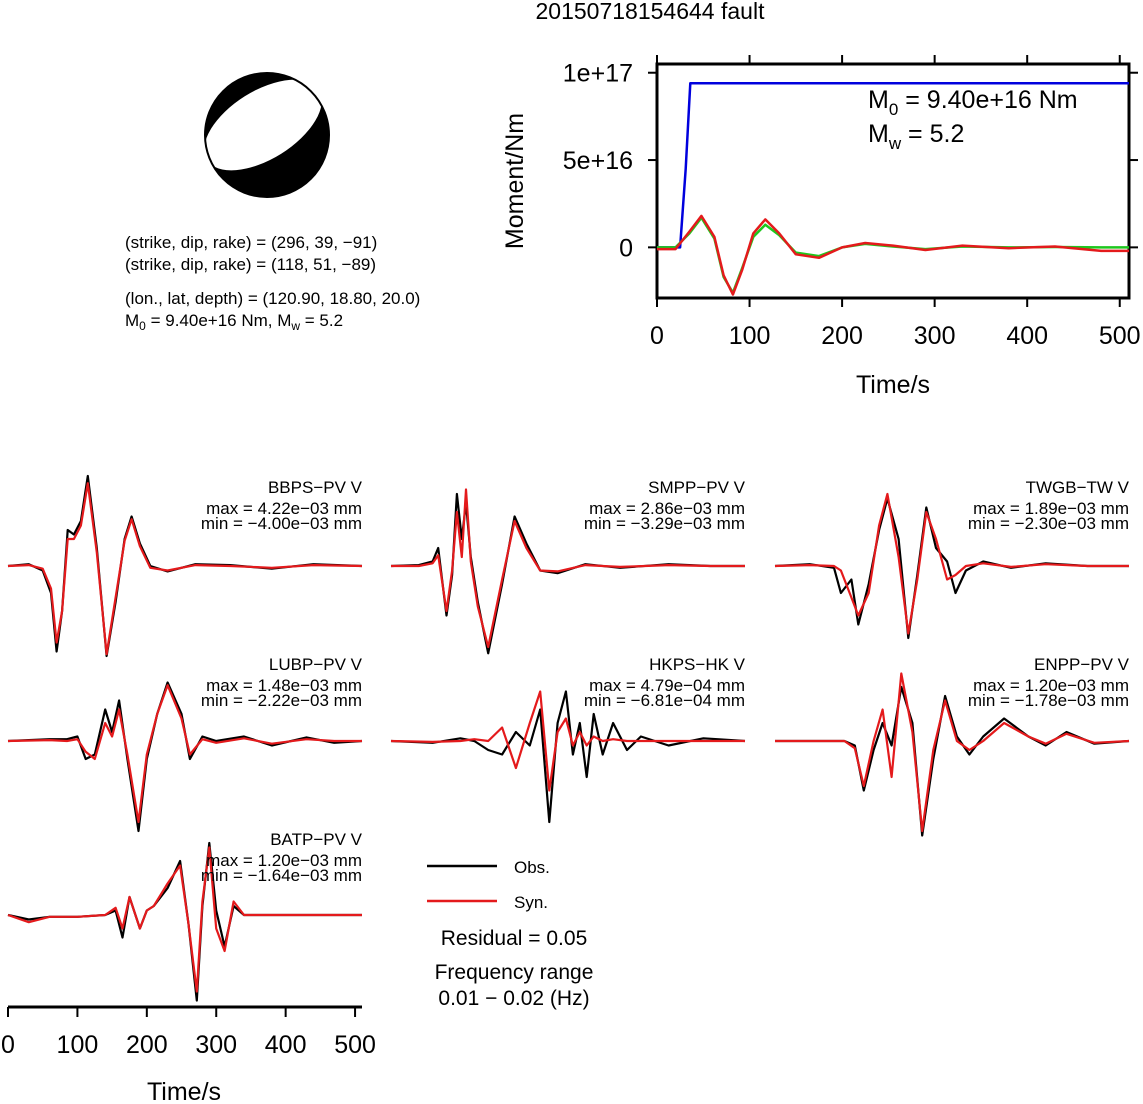 The image size is (1143, 1104). What do you see at coordinates (531, 902) in the screenshot?
I see `legend-syn-label: Syn.` at bounding box center [531, 902].